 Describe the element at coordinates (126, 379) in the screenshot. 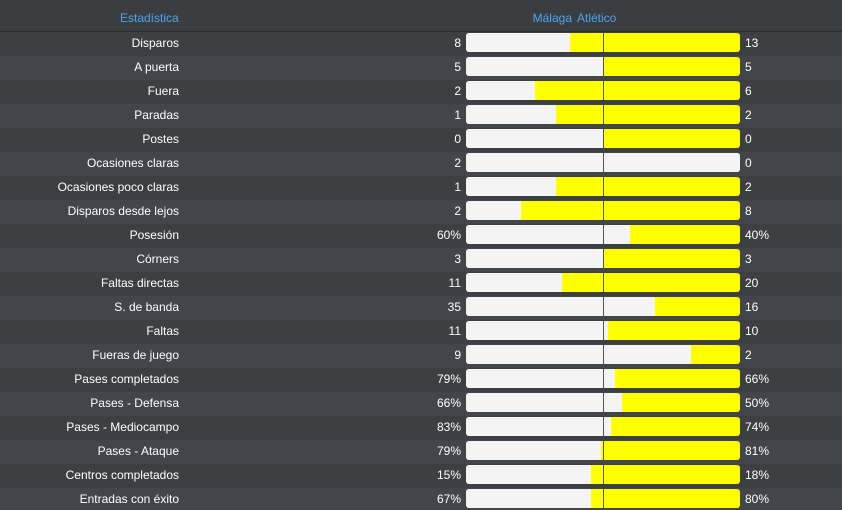

I see `stat-label: Pases completados` at that location.